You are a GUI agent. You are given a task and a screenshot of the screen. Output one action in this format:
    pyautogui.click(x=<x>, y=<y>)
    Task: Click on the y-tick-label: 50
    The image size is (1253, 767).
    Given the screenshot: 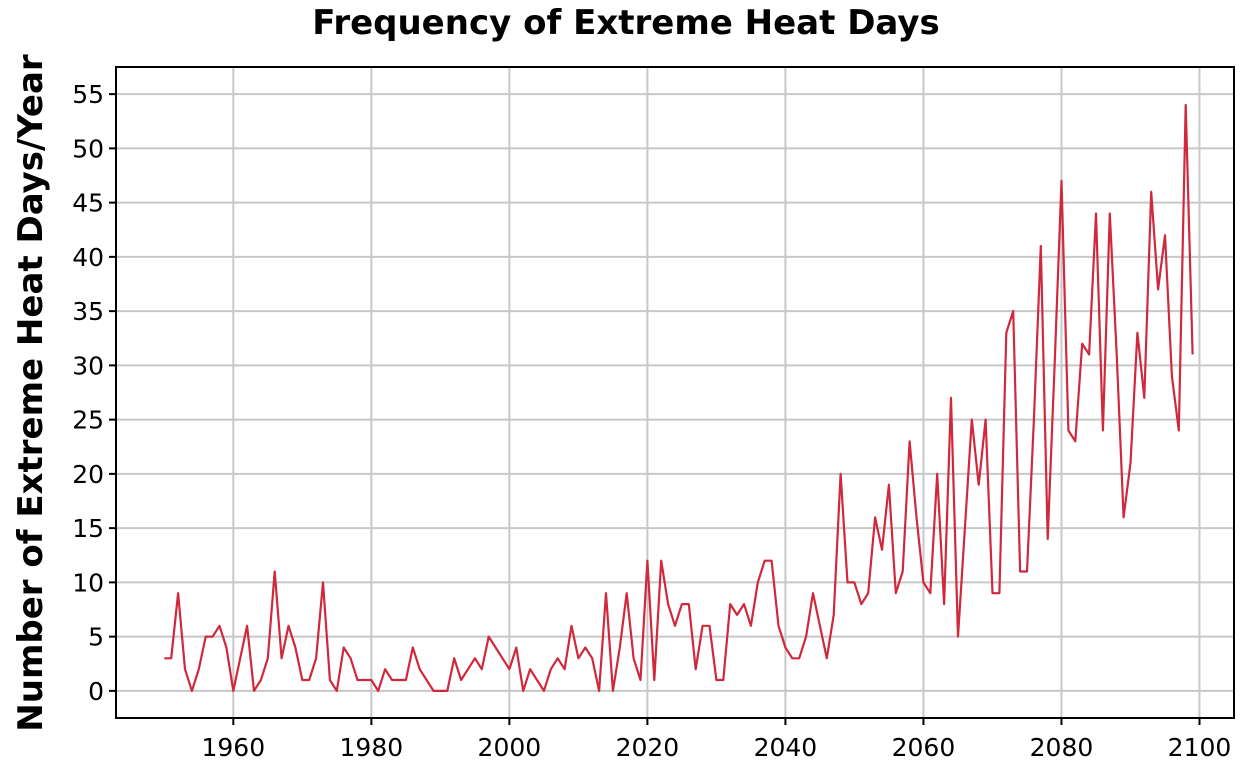 What is the action you would take?
    pyautogui.click(x=88, y=148)
    